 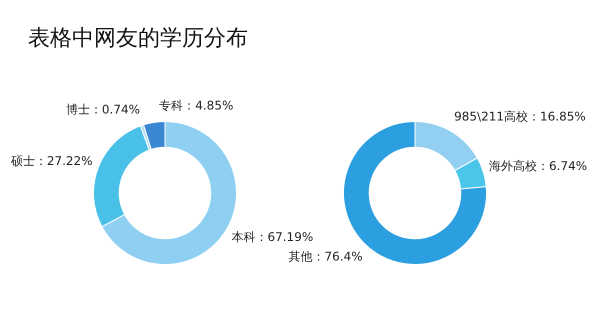 I want to click on slice-label: 985\211高校：16.85%, so click(x=520, y=117).